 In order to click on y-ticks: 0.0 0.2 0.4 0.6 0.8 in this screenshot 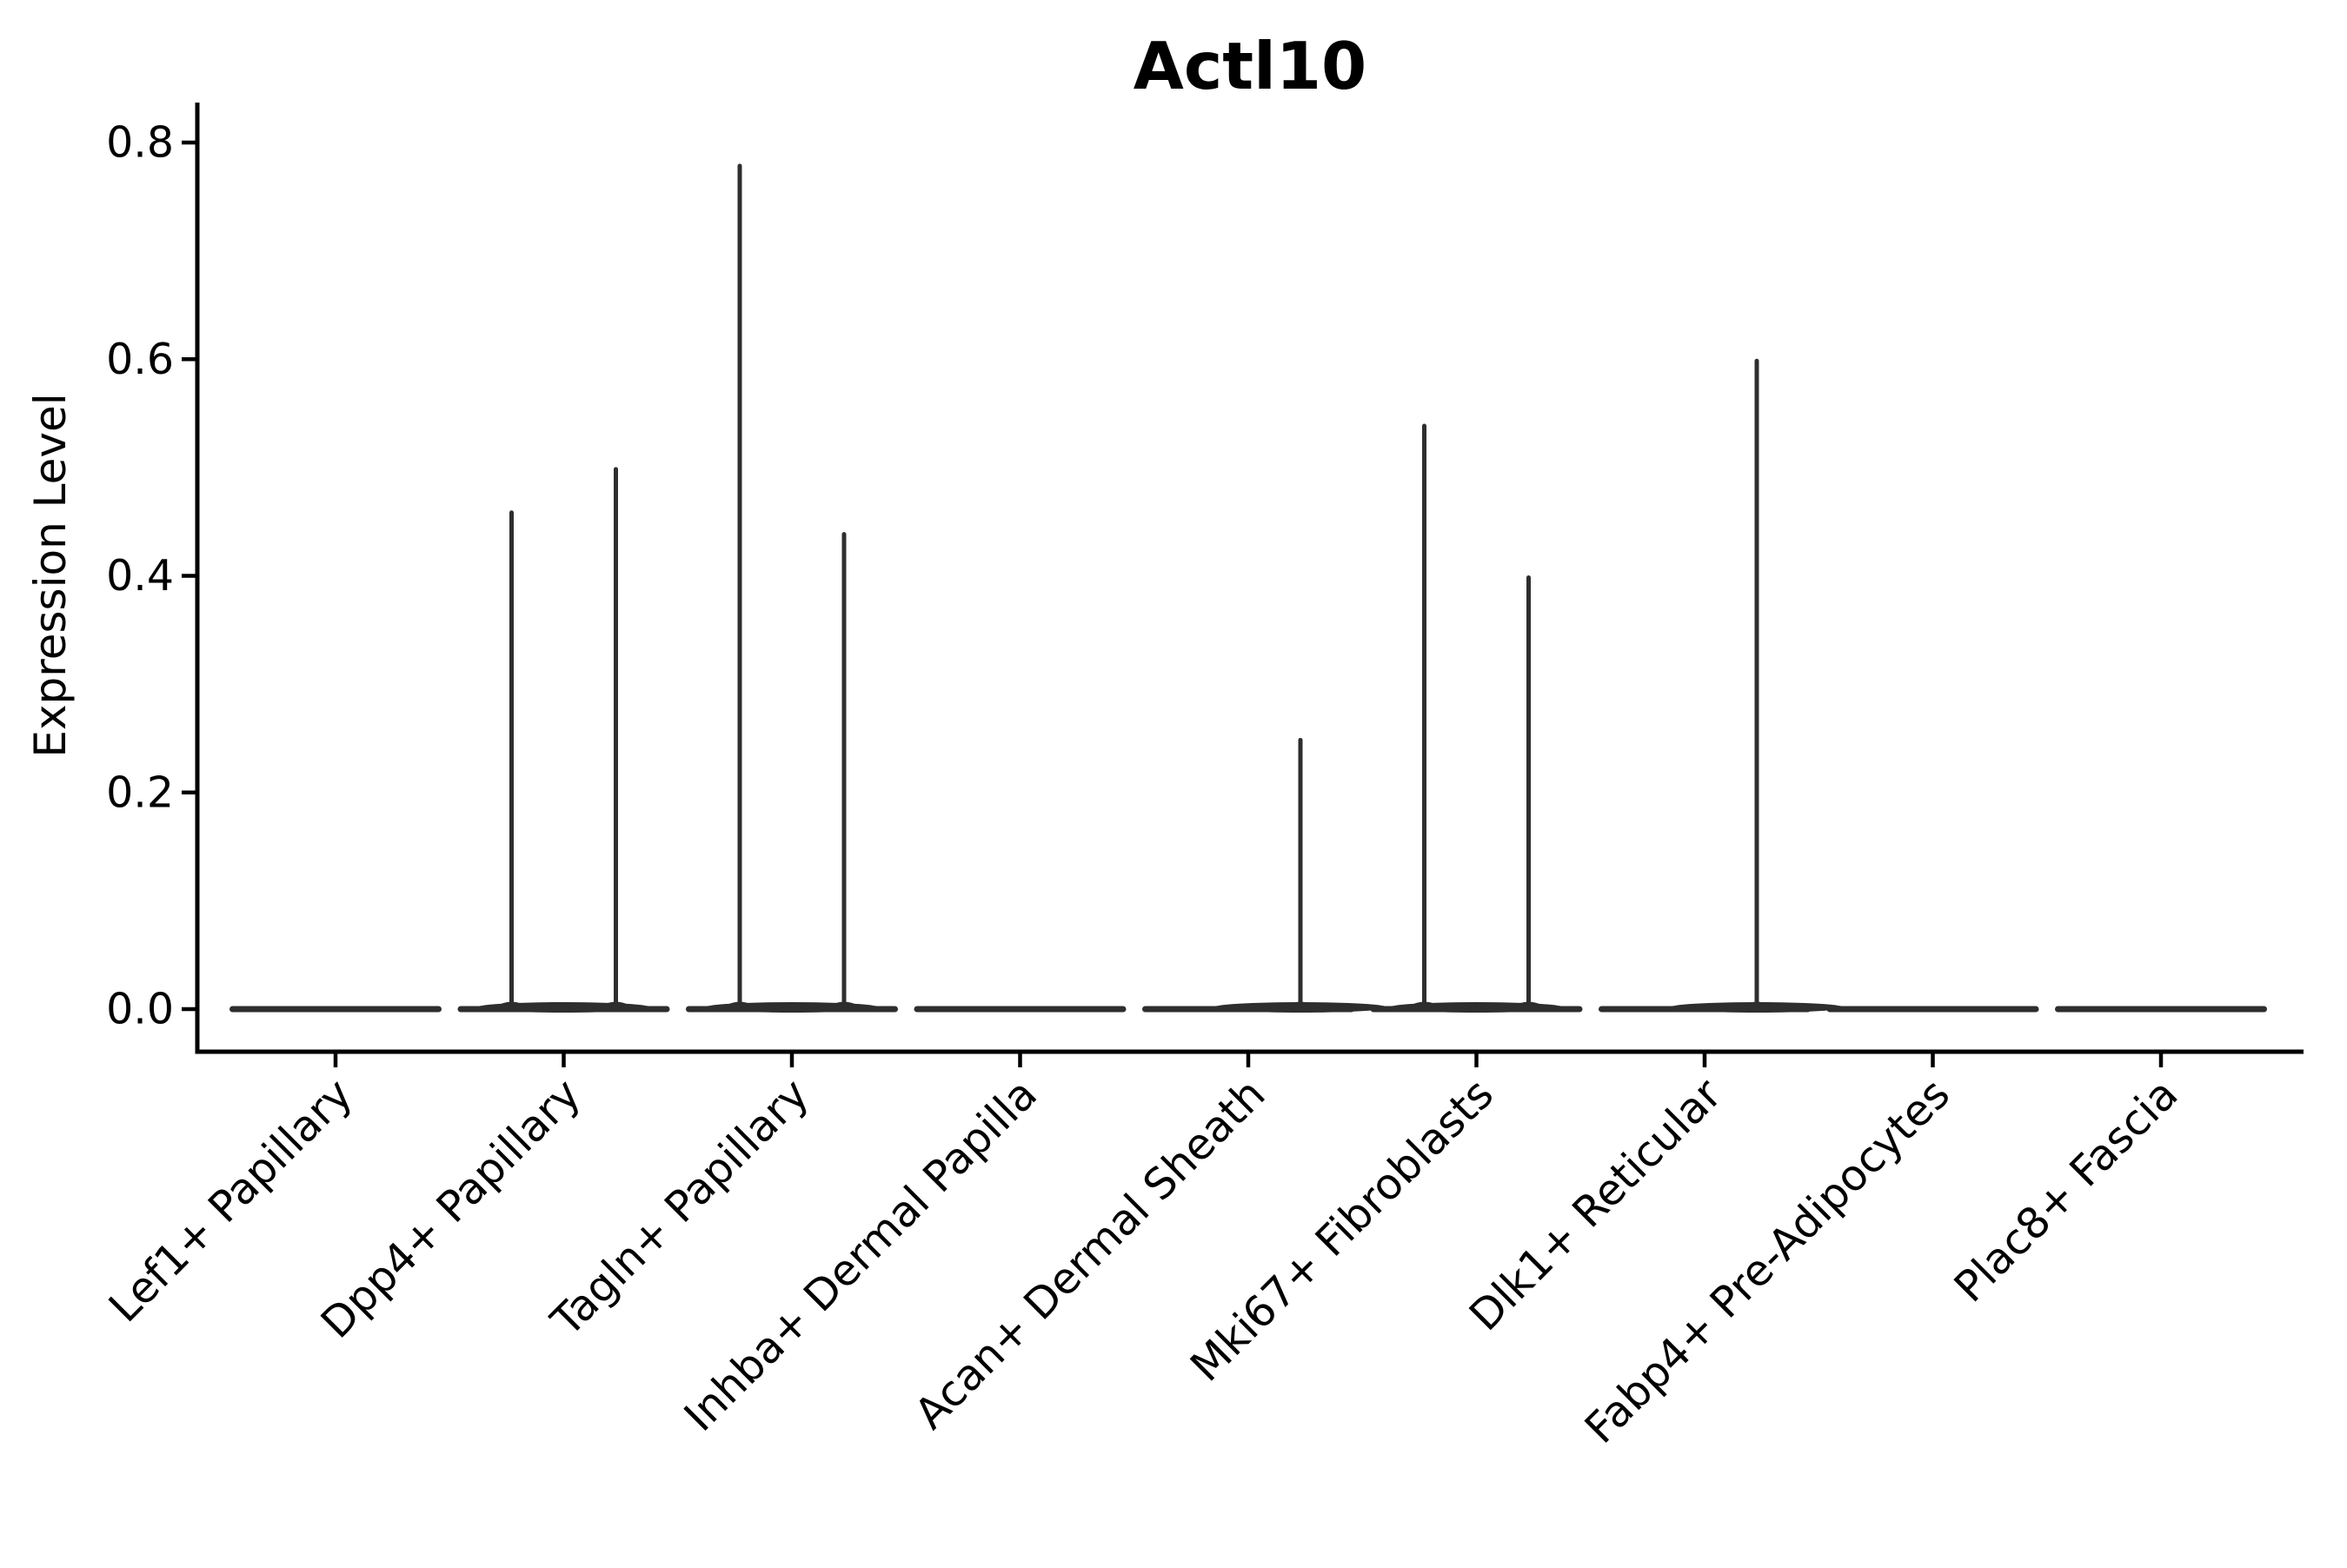, I will do `click(152, 576)`.